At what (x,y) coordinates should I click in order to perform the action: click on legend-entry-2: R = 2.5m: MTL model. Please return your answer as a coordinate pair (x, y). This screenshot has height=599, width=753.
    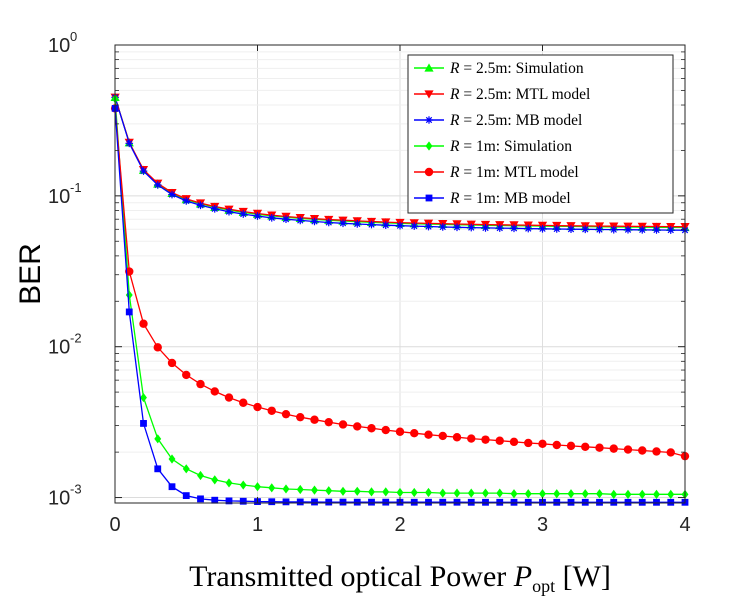
    Looking at the image, I should click on (502, 94).